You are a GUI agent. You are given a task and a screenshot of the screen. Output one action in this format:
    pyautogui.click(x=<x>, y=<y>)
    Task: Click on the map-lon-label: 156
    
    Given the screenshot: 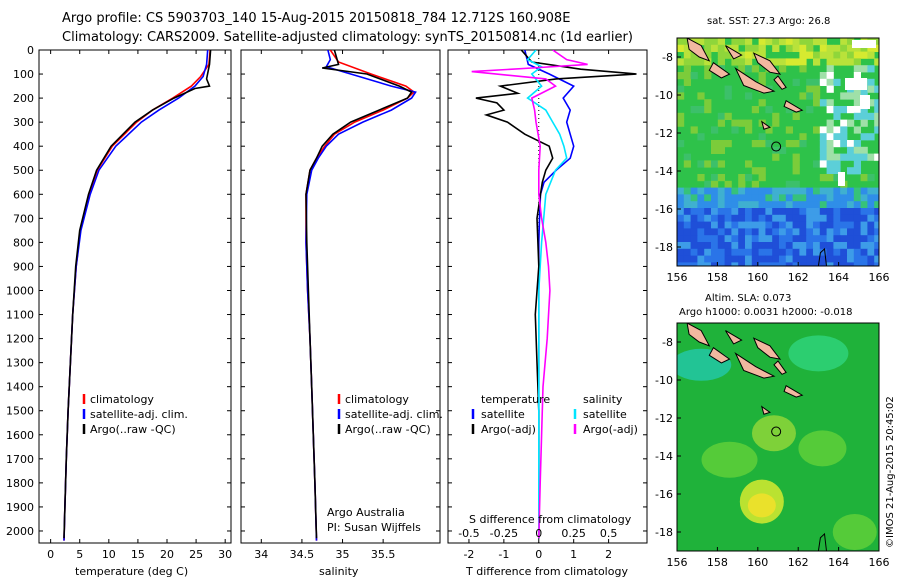 What is the action you would take?
    pyautogui.click(x=677, y=277)
    